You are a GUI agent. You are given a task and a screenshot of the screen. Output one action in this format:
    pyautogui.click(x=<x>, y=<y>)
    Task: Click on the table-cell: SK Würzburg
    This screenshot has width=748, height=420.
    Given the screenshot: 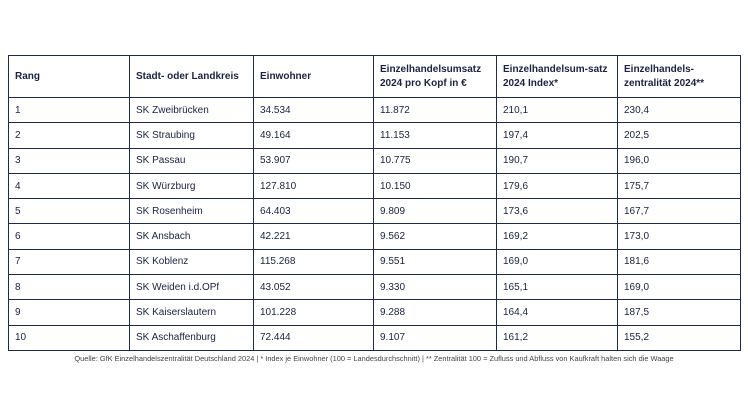 What is the action you would take?
    pyautogui.click(x=191, y=186)
    